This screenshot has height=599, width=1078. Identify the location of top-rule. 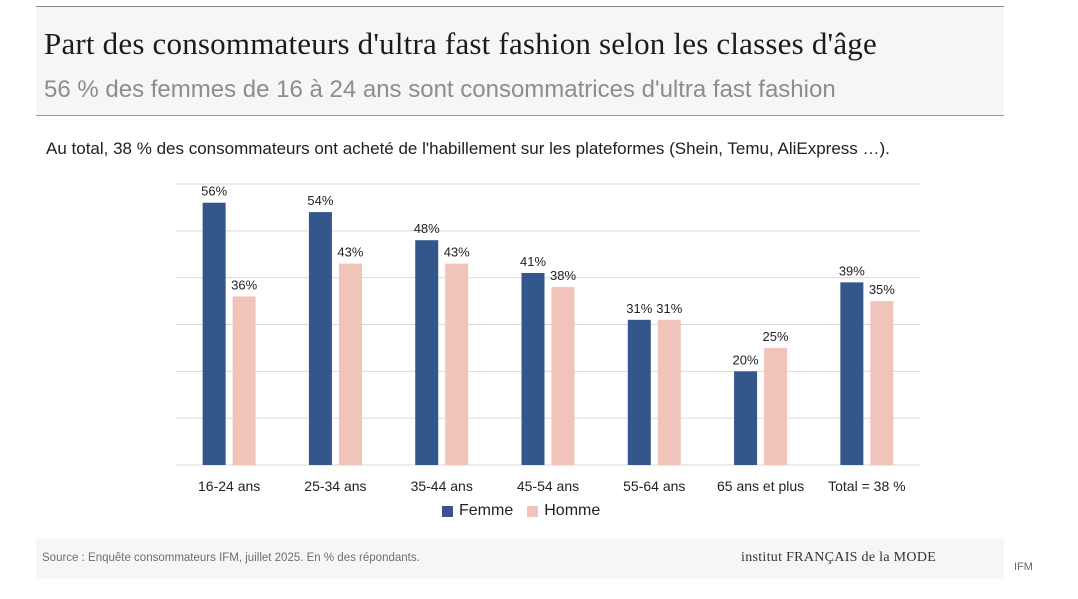
(520, 6).